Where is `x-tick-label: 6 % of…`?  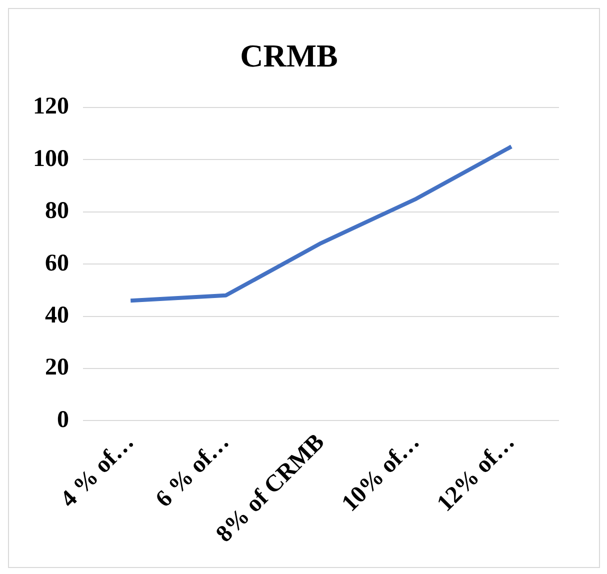 x-tick-label: 6 % of… is located at coordinates (192, 471).